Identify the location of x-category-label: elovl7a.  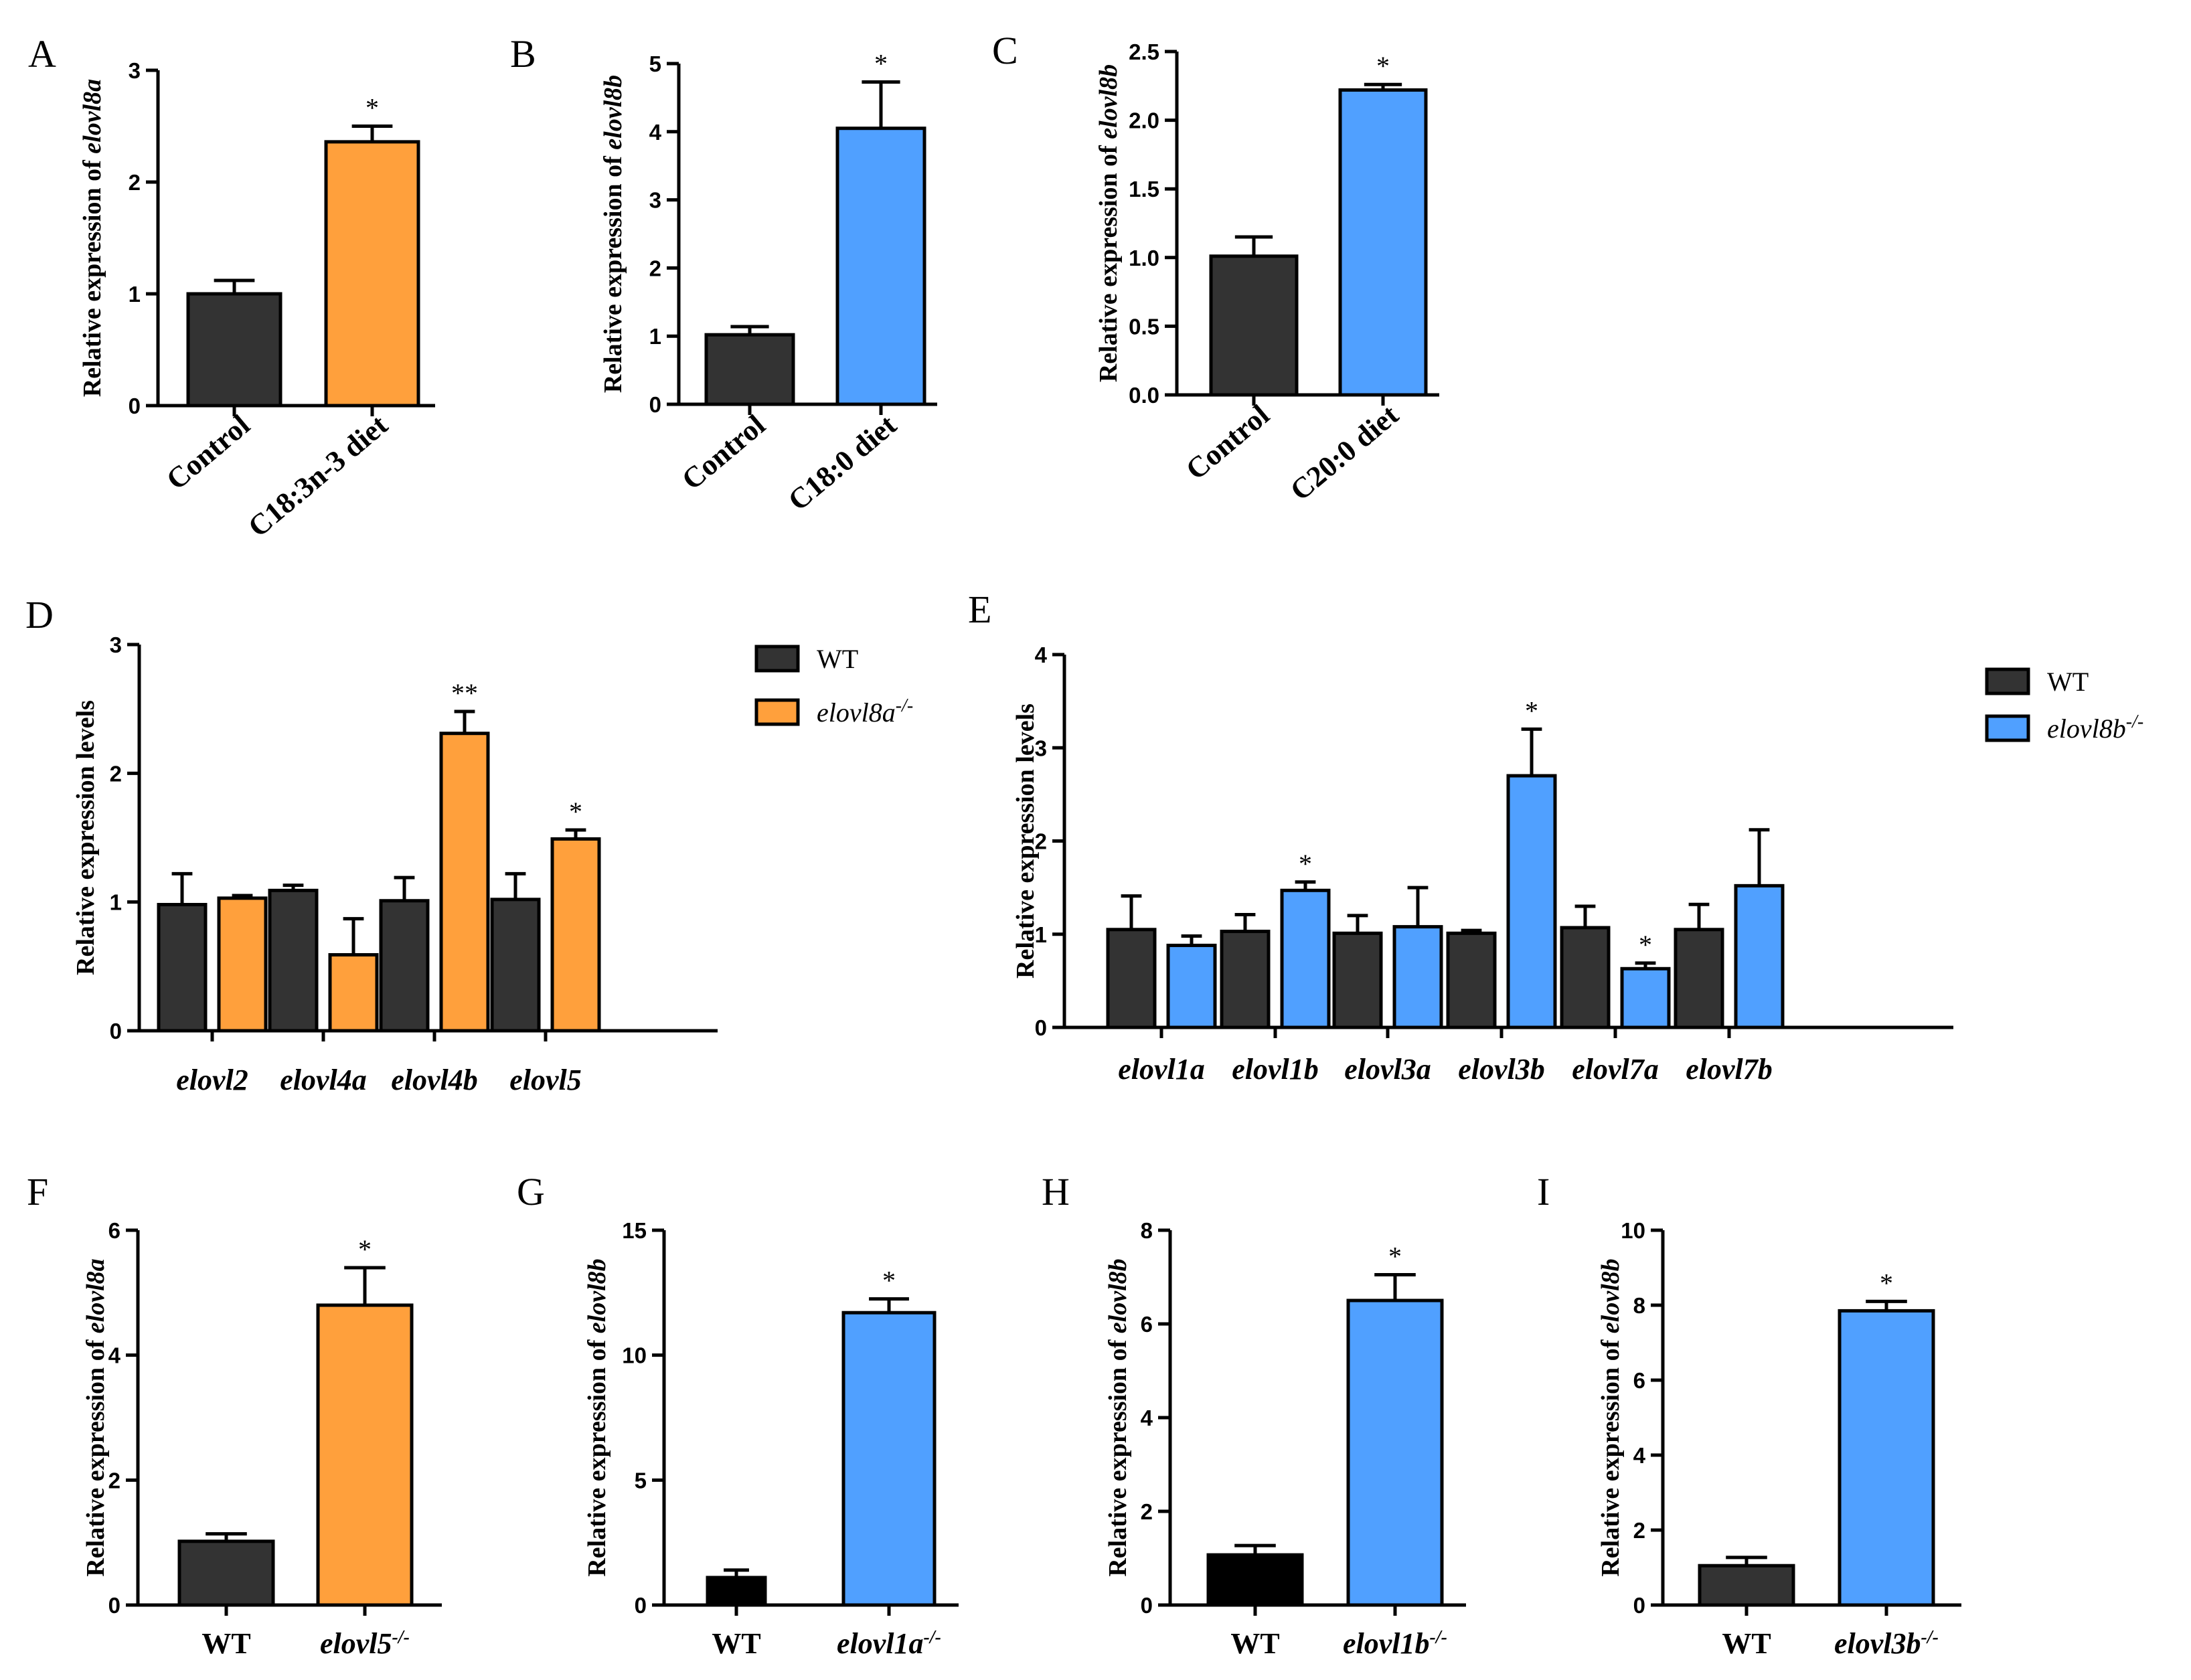
(1616, 1069).